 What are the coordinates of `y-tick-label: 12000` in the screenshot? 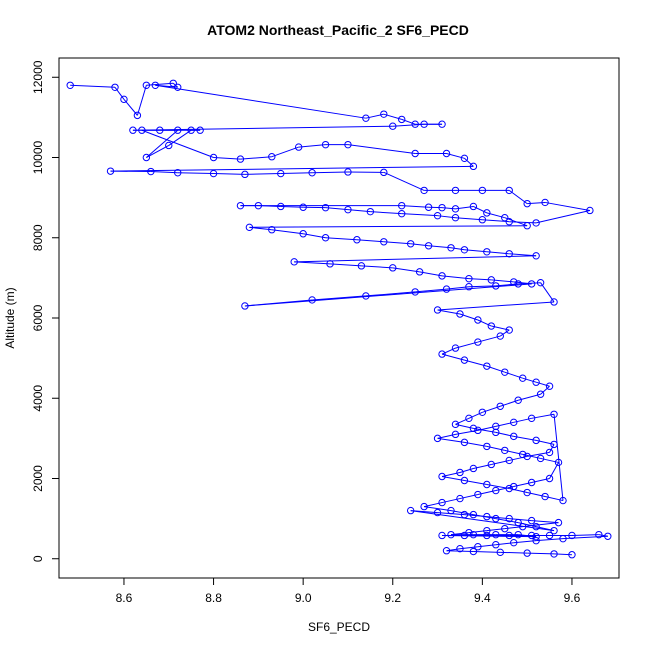 It's located at (38, 77).